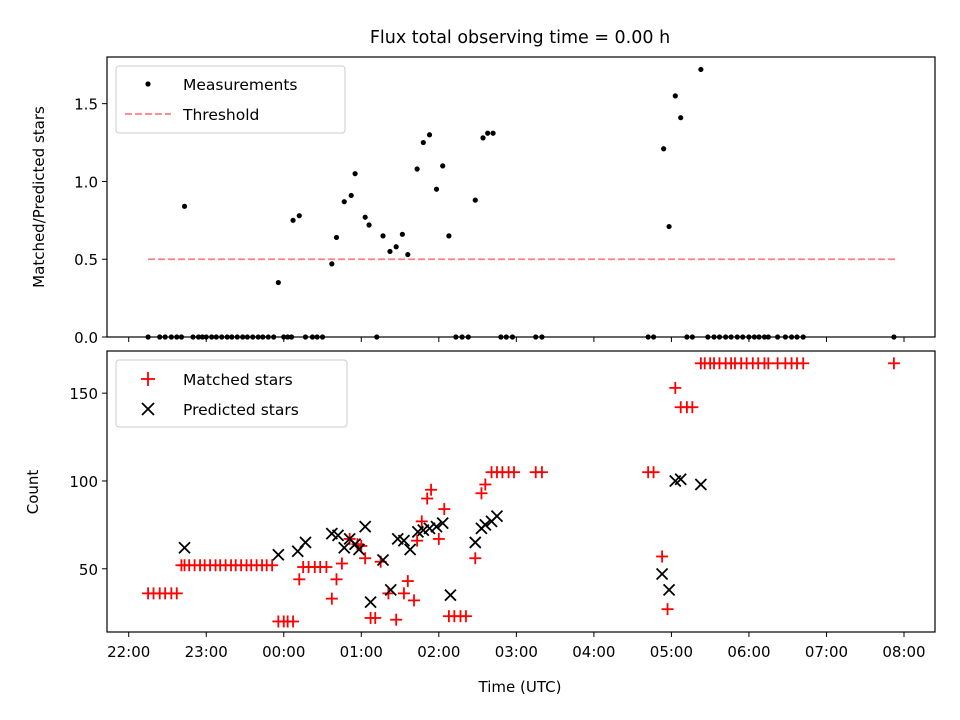 This screenshot has height=720, width=960. I want to click on bottom-x-tick-label: 05:00, so click(671, 652).